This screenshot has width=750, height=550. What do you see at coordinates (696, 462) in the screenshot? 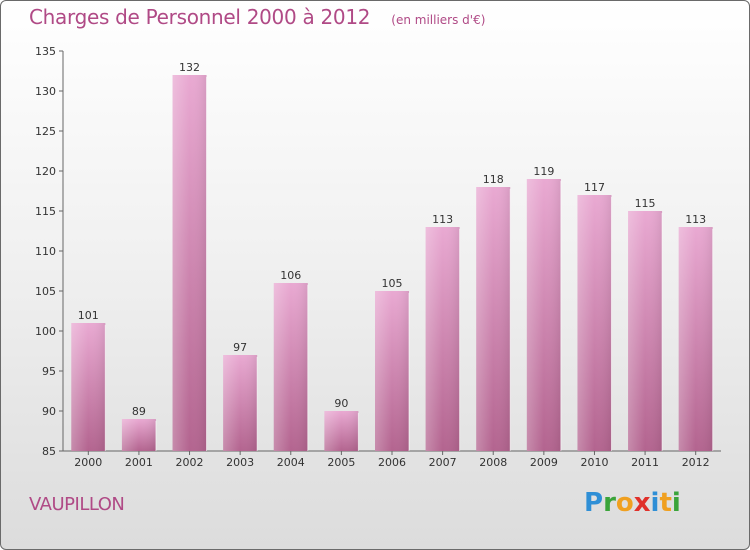
I see `x-tick-label: 2012` at bounding box center [696, 462].